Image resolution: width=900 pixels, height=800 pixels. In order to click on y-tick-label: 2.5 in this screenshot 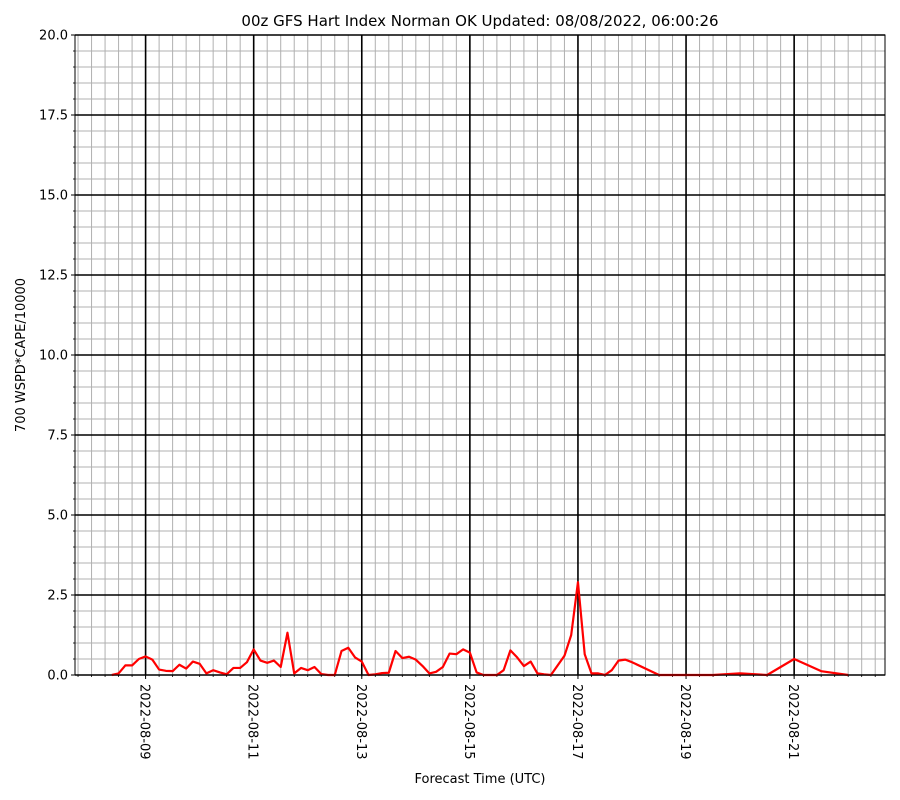, I will do `click(57, 596)`.